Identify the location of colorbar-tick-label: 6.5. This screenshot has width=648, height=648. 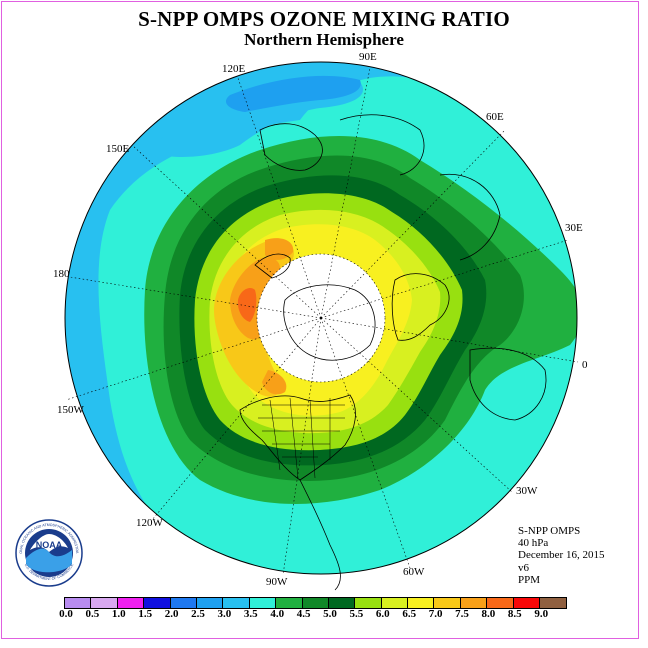
(409, 614).